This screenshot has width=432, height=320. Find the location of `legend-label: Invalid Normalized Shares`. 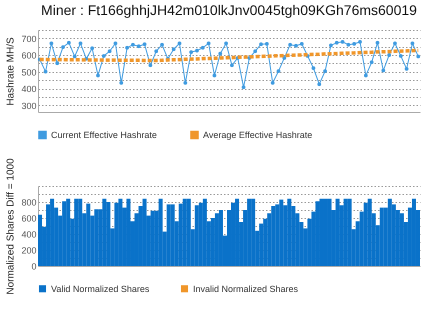

legend-label: Invalid Normalized Shares is located at coordinates (246, 289).